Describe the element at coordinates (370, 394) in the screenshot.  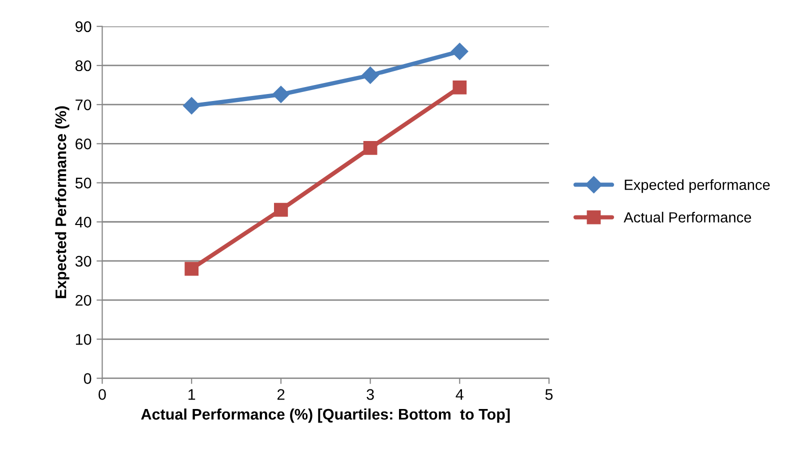
I see `x-tick-label: 3` at that location.